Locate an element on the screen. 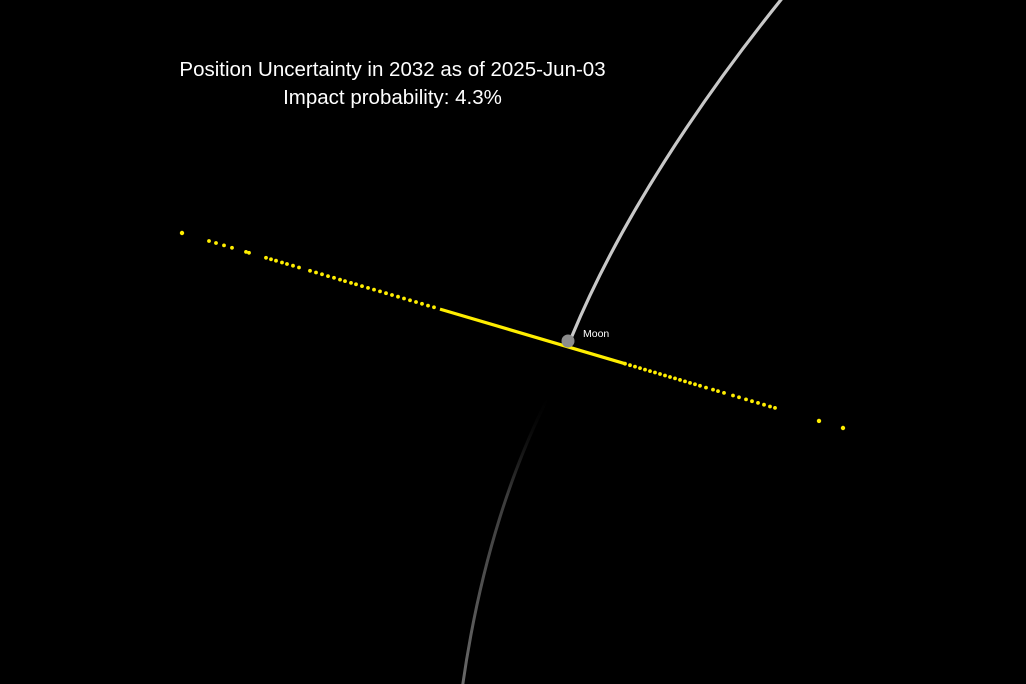 This screenshot has height=684, width=1026. uncertainty-core is located at coordinates (532, 336).